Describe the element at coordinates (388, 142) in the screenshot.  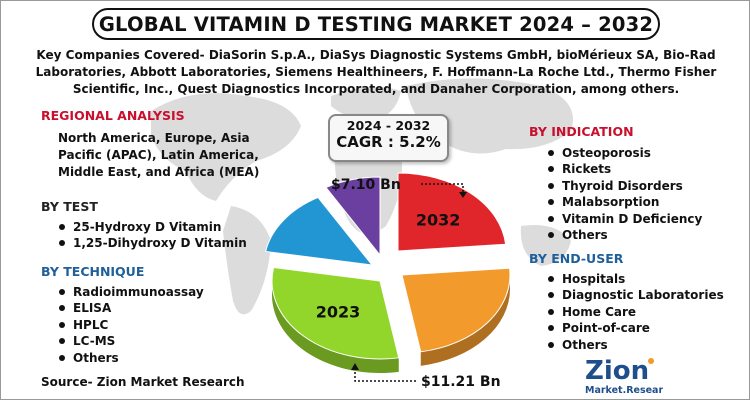
I see `cagr-value: CAGR : 5.2%` at that location.